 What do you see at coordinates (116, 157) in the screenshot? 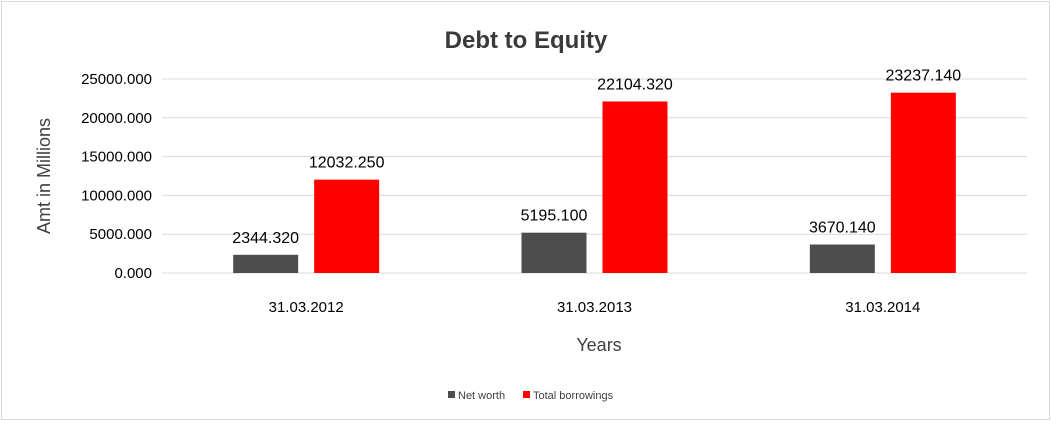
I see `y-tick-label: 15000.000` at bounding box center [116, 157].